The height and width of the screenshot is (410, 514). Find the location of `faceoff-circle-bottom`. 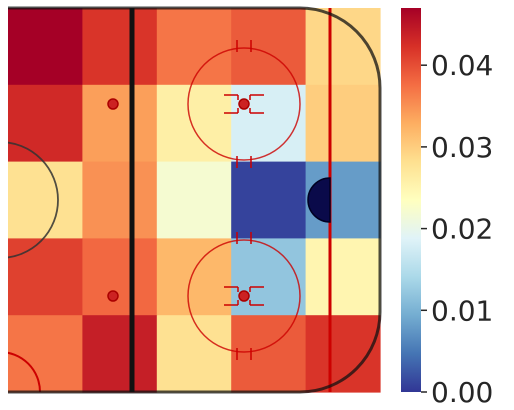

faceoff-circle-bottom is located at coordinates (244, 296).